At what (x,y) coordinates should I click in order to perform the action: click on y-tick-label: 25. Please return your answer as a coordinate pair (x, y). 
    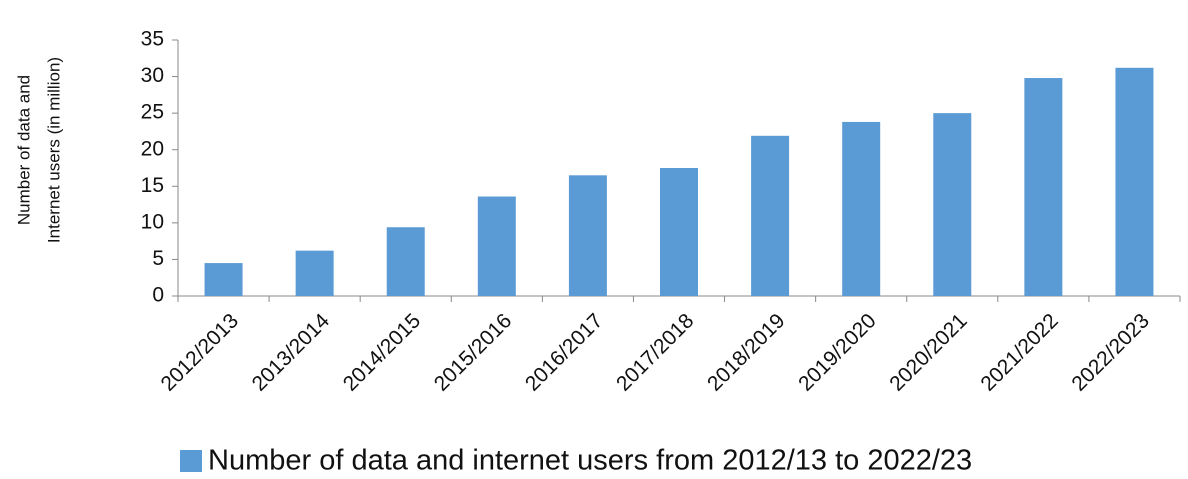
    Looking at the image, I should click on (152, 112).